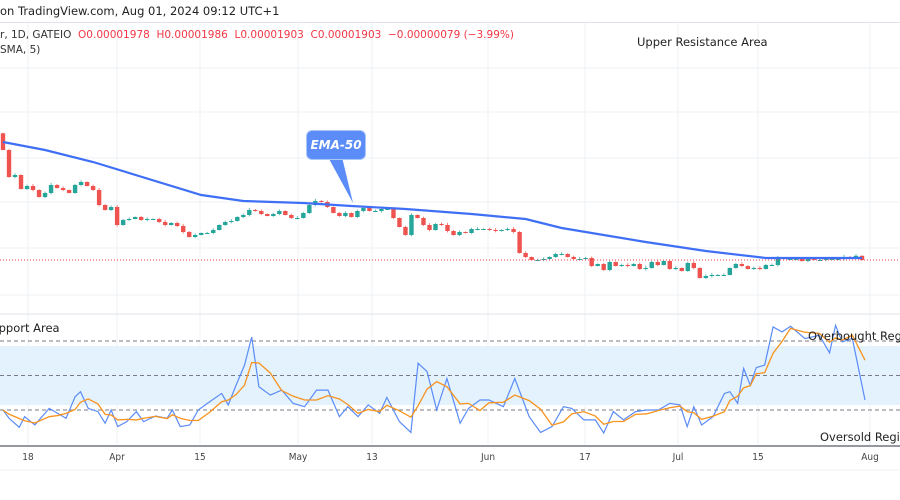 Image resolution: width=900 pixels, height=500 pixels. Describe the element at coordinates (36, 35) in the screenshot. I see `symbol-label: r, 1D, GATEIO` at that location.